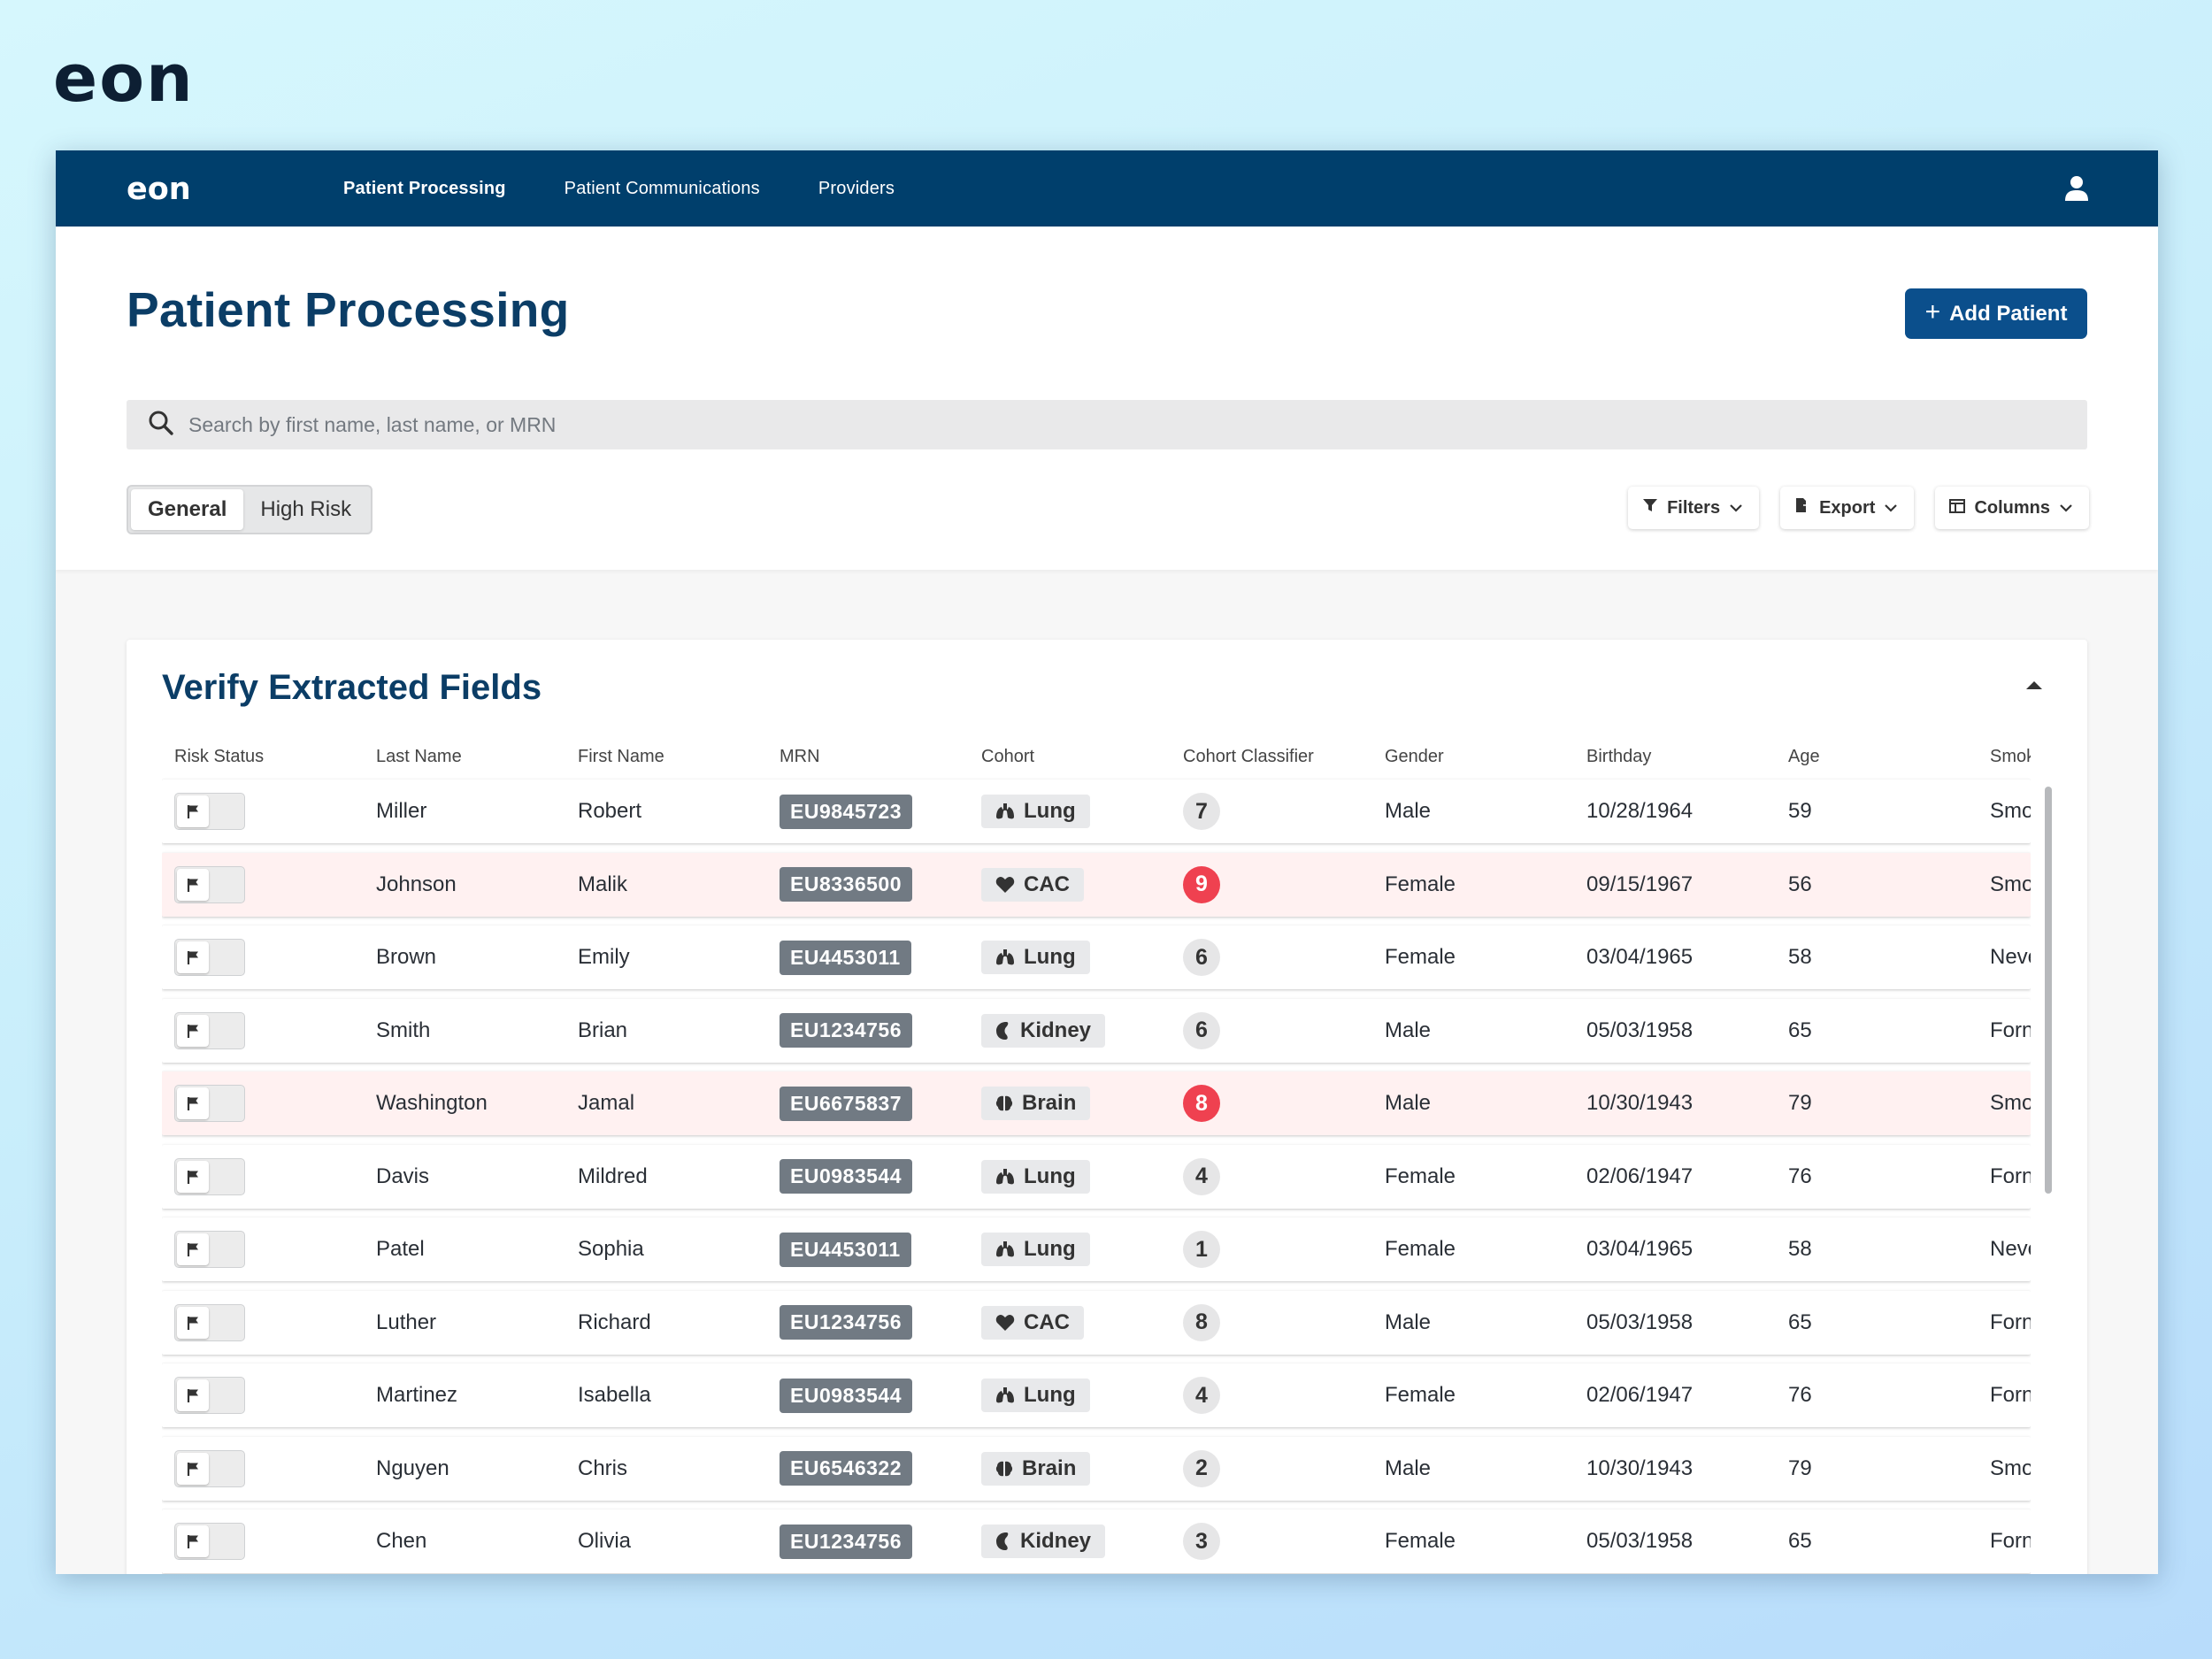 The height and width of the screenshot is (1659, 2212). What do you see at coordinates (1036, 1104) in the screenshot?
I see `cohort-badge: Brain` at bounding box center [1036, 1104].